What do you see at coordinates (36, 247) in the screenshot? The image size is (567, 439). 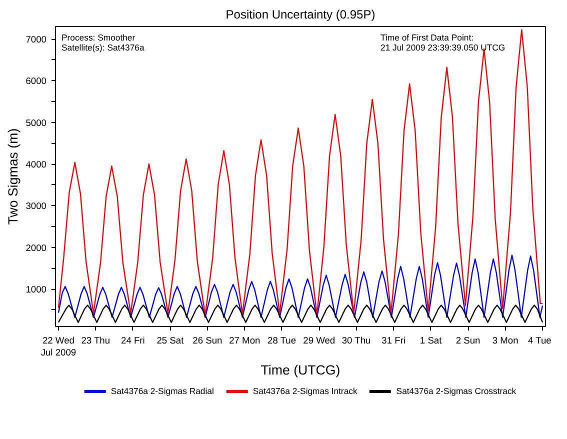 I see `y-tick-label: 2000` at bounding box center [36, 247].